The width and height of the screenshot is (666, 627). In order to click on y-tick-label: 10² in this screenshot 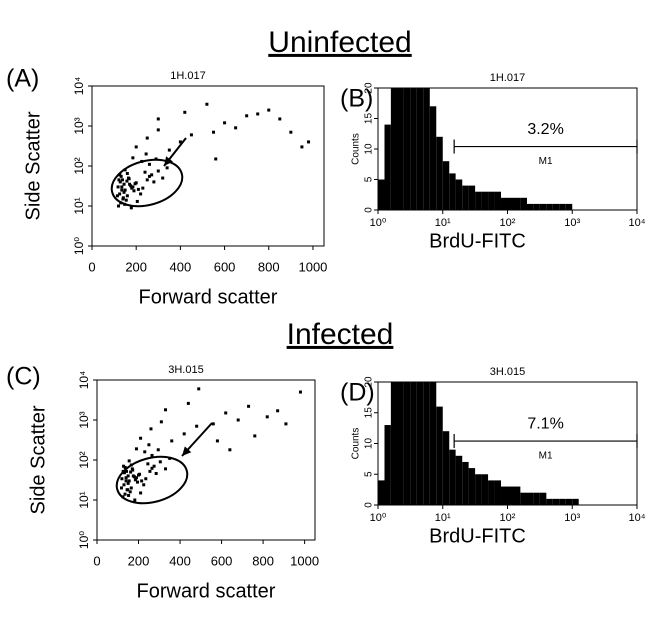, I will do `click(84, 459)`.